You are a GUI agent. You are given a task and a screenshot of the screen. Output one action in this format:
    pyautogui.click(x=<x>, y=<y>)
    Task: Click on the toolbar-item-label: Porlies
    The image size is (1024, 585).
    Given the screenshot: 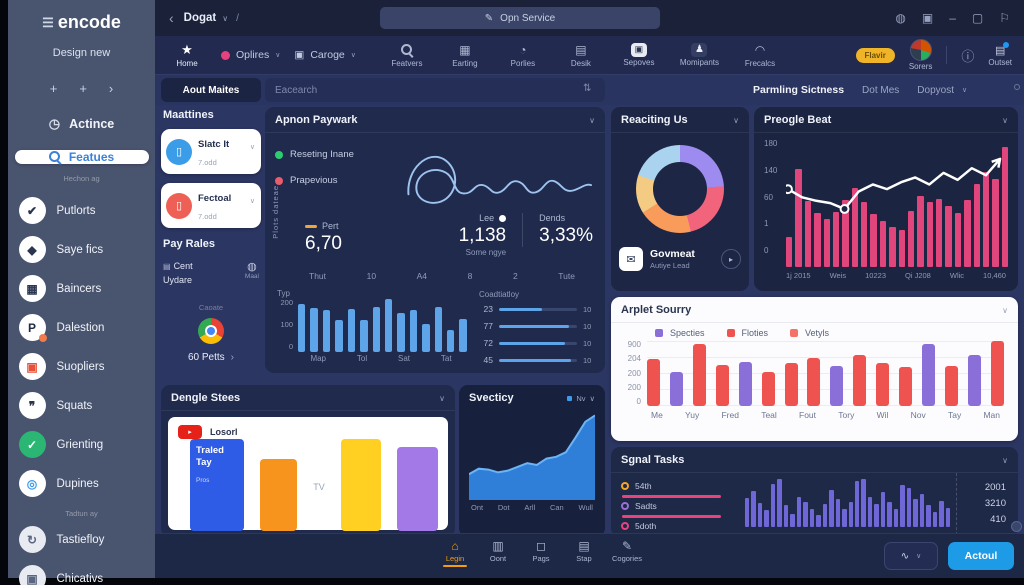 What is the action you would take?
    pyautogui.click(x=523, y=63)
    